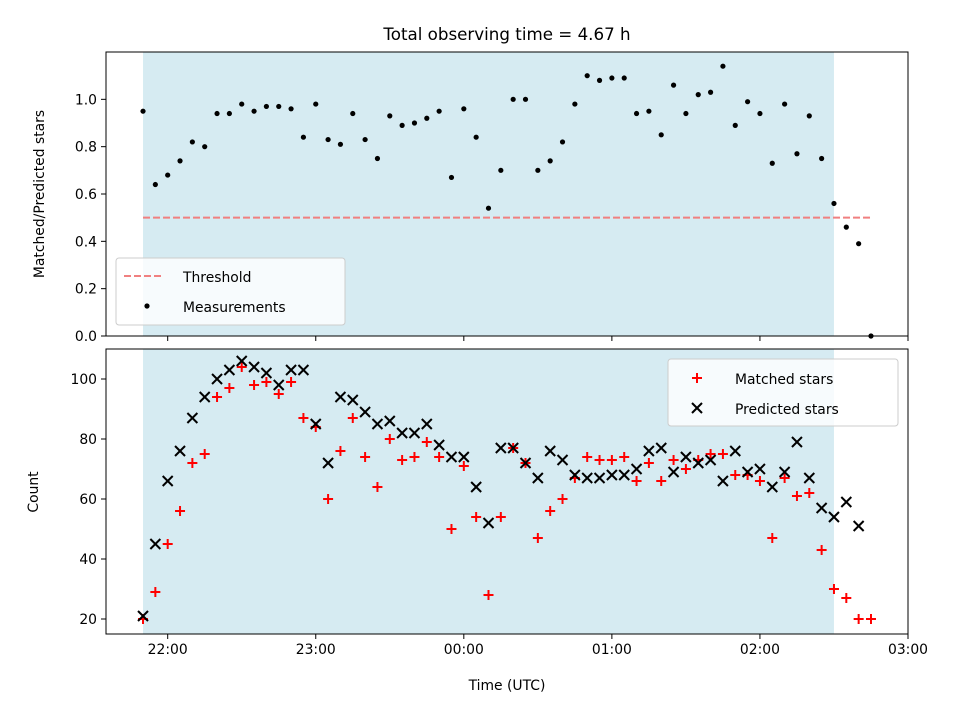  What do you see at coordinates (88, 560) in the screenshot?
I see `bottom-y-tick-label: 40` at bounding box center [88, 560].